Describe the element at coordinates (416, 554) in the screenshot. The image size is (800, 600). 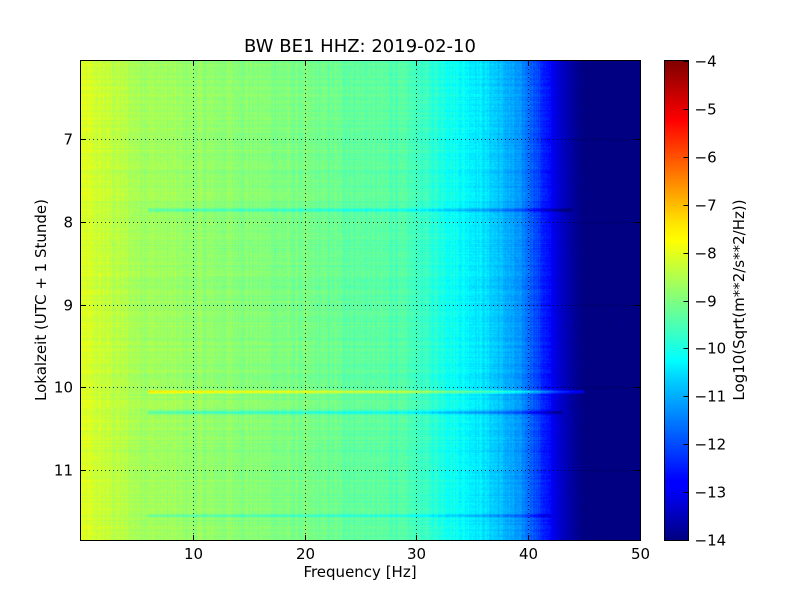
I see `x-tick-label: 30` at that location.